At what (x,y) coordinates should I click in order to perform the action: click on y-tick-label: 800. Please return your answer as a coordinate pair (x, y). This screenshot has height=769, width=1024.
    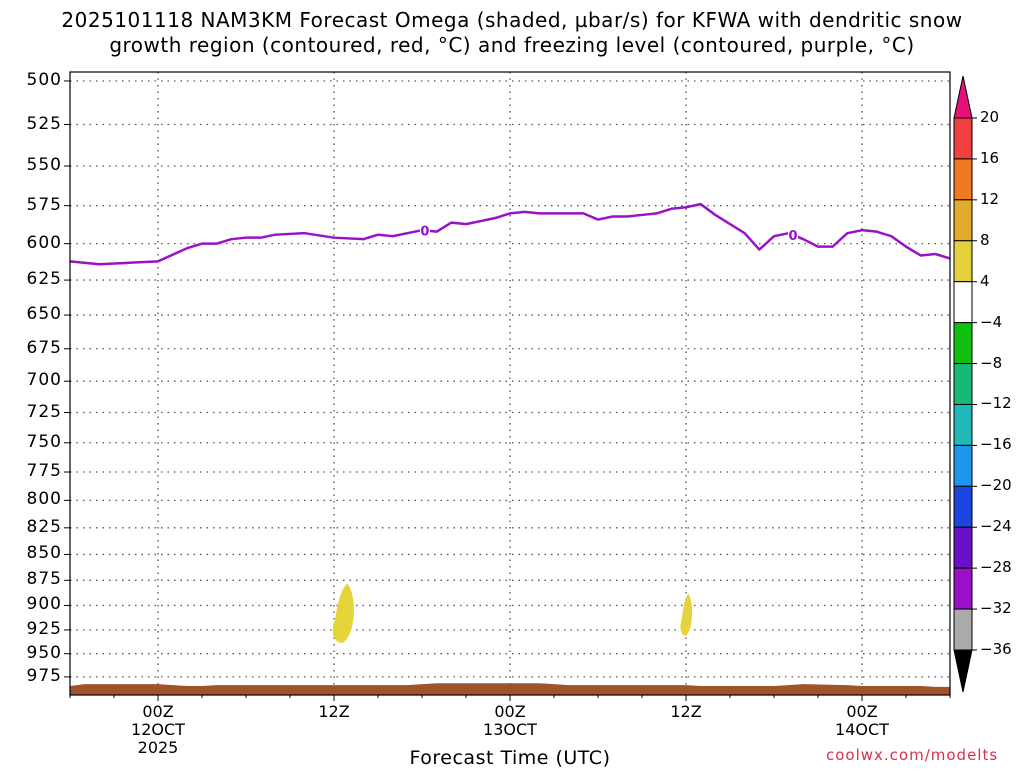
    Looking at the image, I should click on (44, 499).